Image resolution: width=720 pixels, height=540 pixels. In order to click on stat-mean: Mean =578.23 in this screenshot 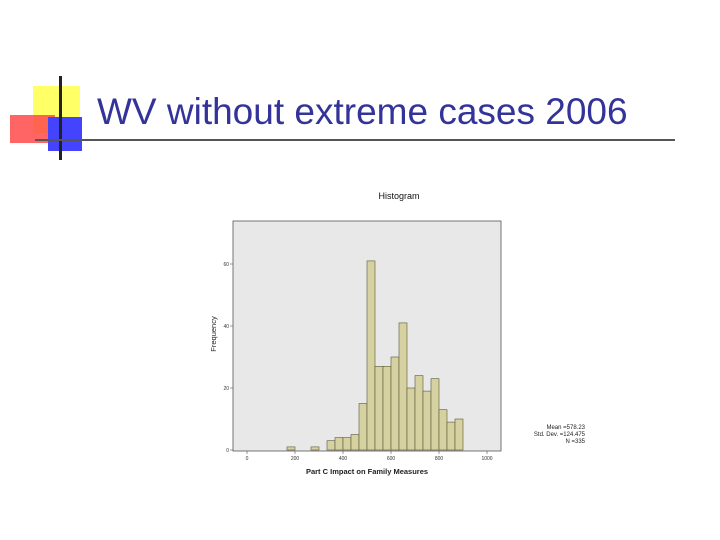, I will do `click(565, 428)`.